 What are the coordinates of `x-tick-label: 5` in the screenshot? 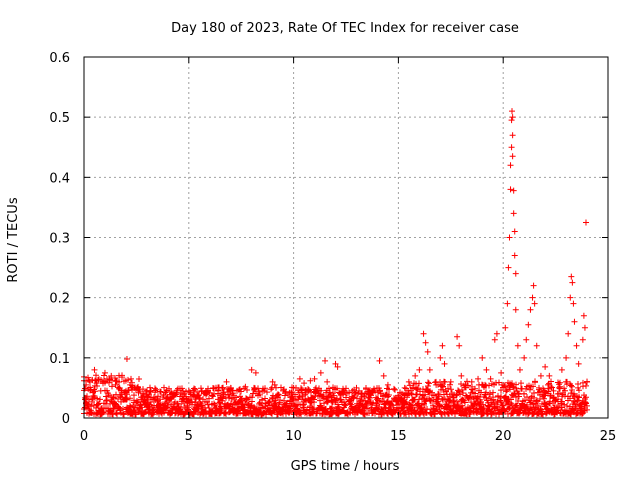 It's located at (189, 436).